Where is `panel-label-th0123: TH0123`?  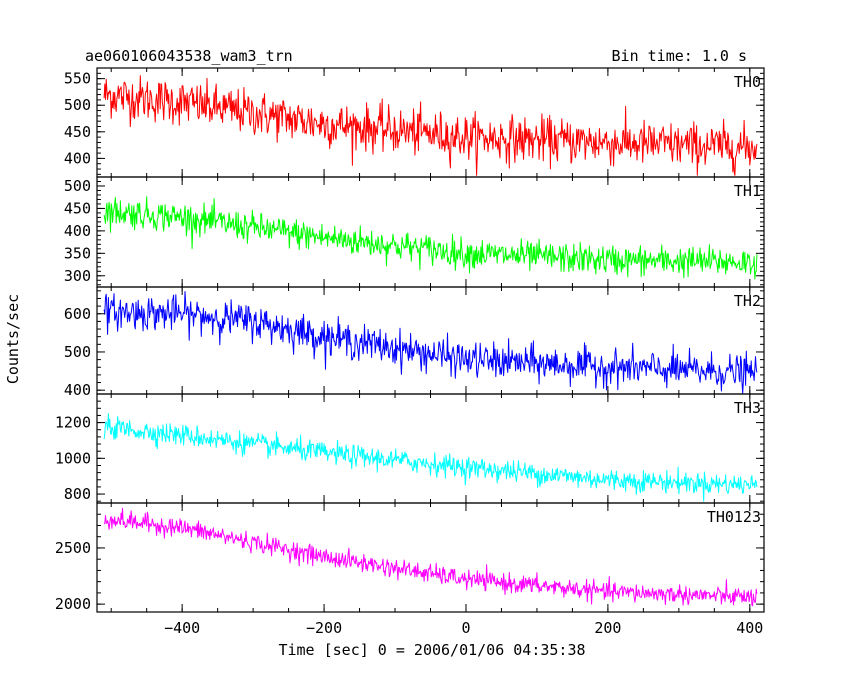 panel-label-th0123: TH0123 is located at coordinates (734, 517).